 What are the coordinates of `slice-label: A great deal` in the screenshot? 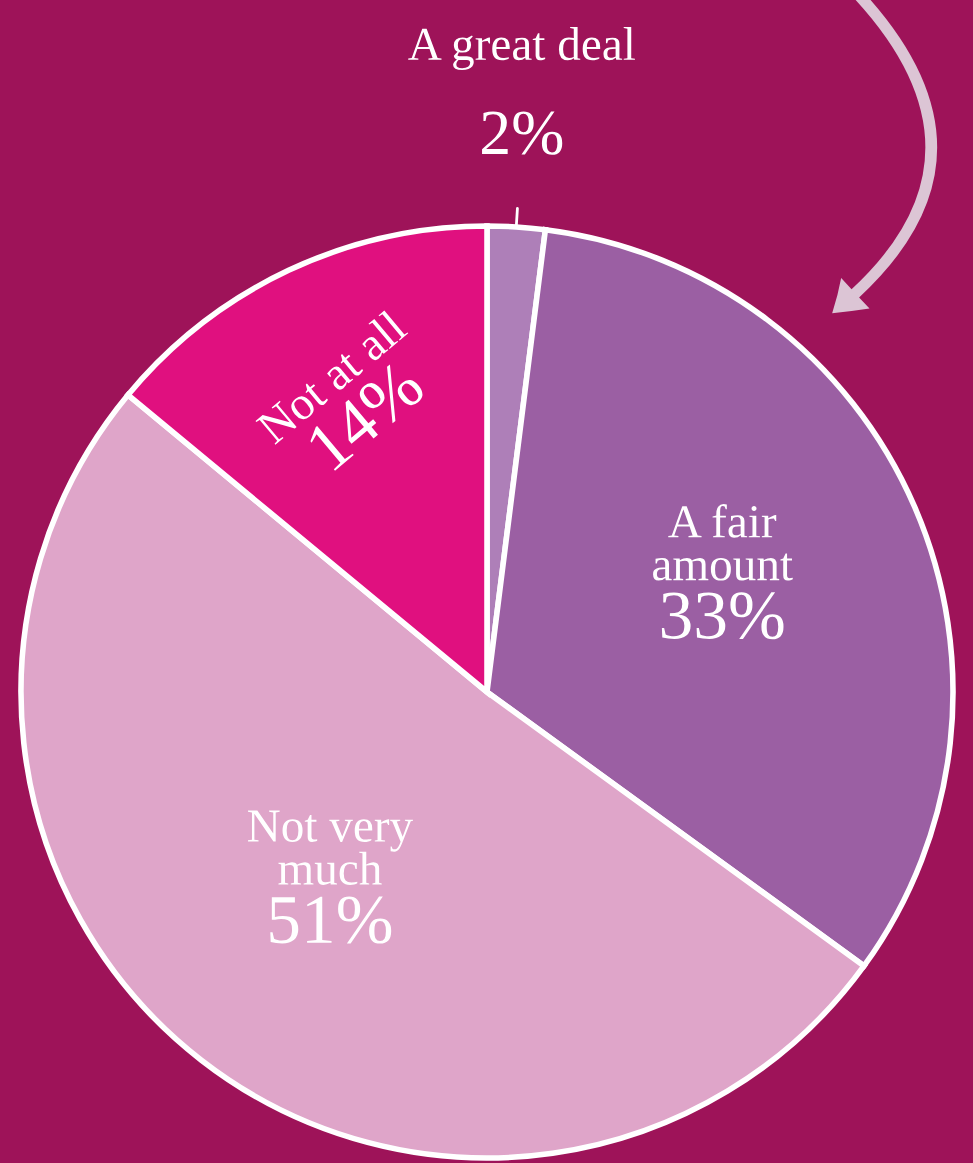 It's located at (521, 49).